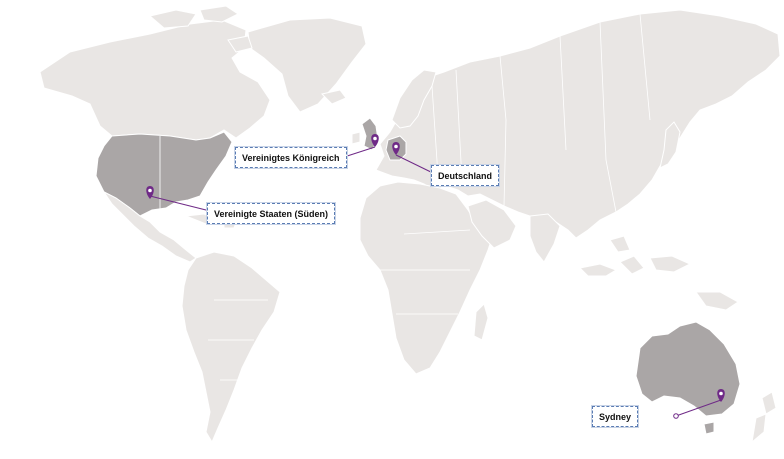 Image resolution: width=784 pixels, height=459 pixels. Describe the element at coordinates (334, 97) in the screenshot. I see `landmass-iceland` at that location.